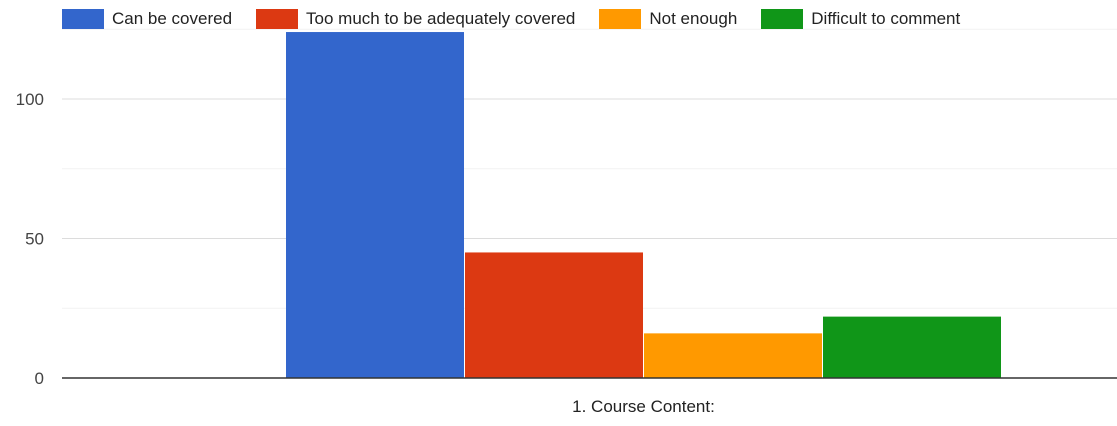  I want to click on bar-difficult-to-comment, so click(912, 347).